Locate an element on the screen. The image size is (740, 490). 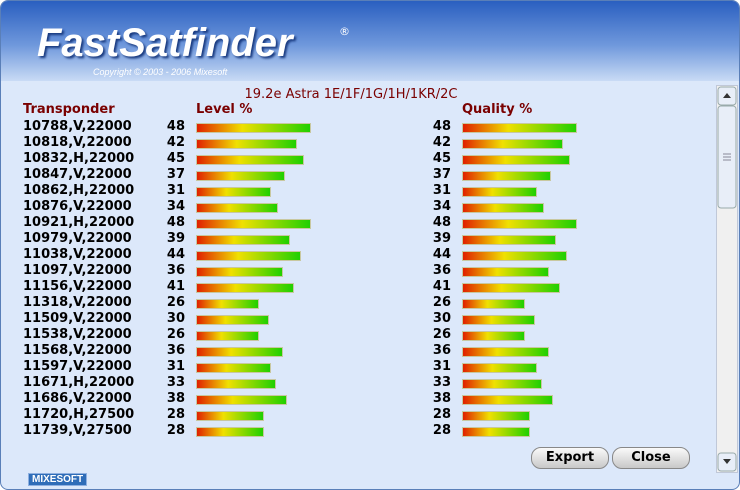
column-header: Transponder is located at coordinates (69, 109).